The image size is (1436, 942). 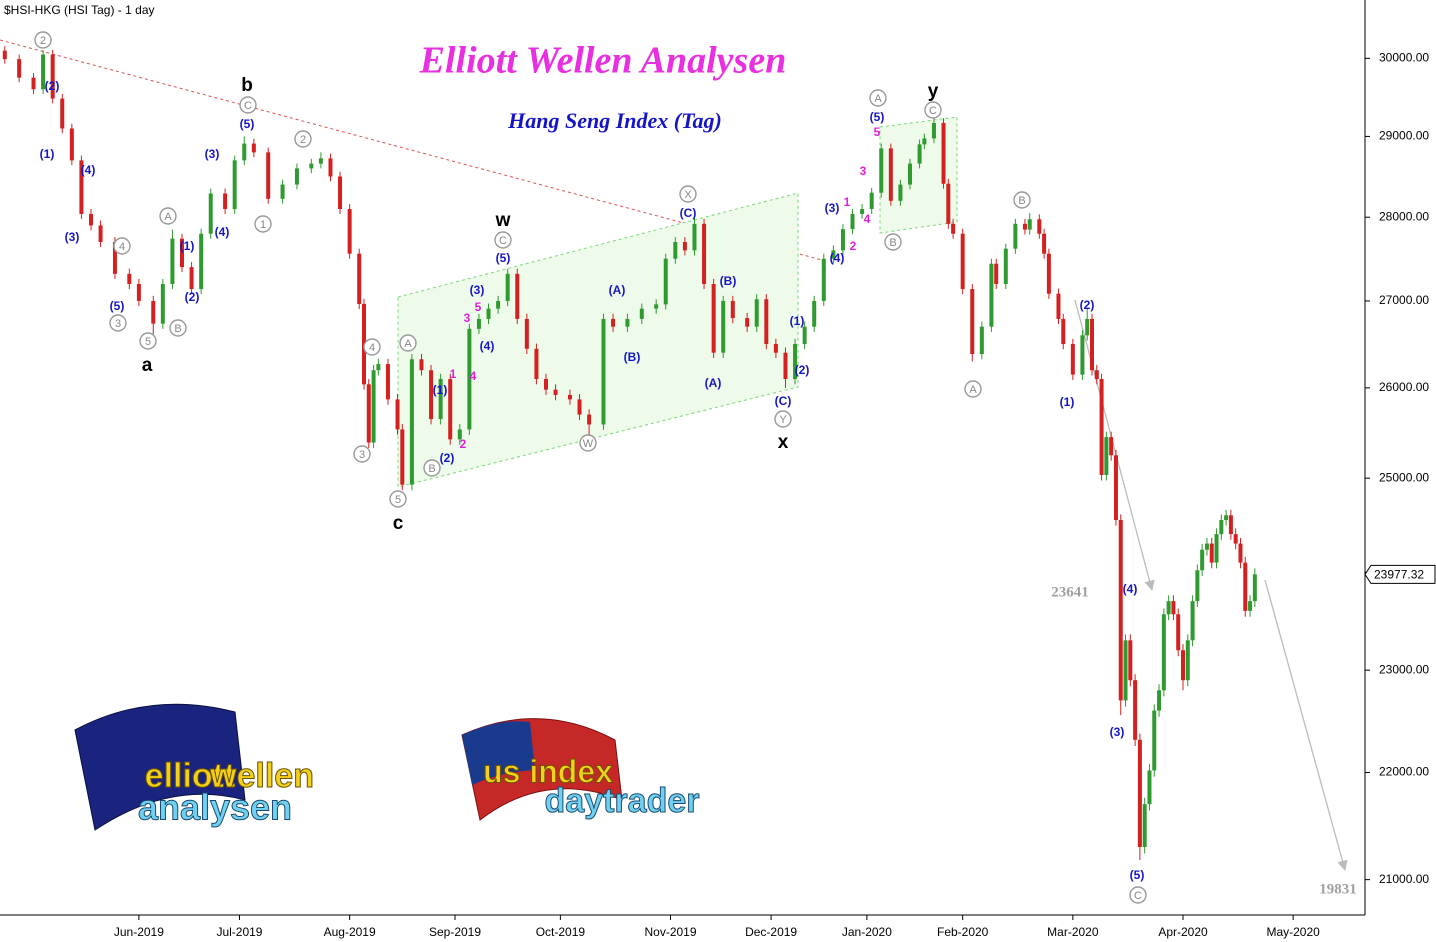 What do you see at coordinates (863, 171) in the screenshot?
I see `wave-label: 3` at bounding box center [863, 171].